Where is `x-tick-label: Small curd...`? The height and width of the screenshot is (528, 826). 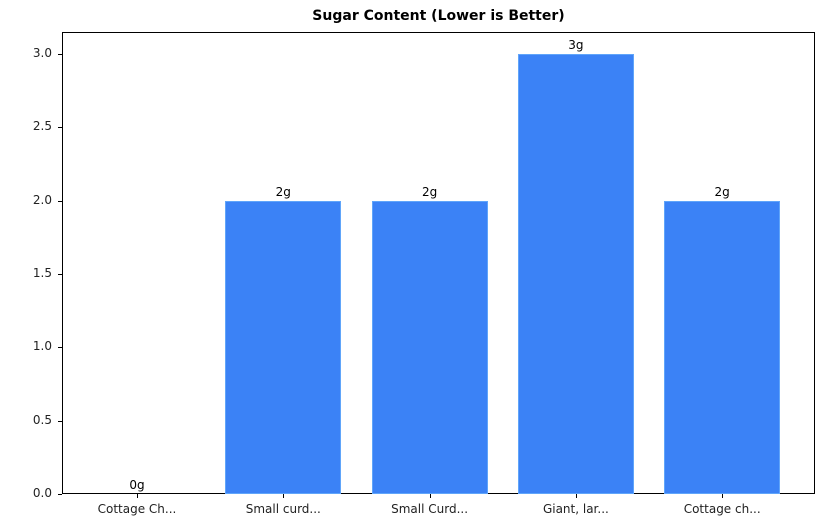
x-tick-label: Small curd... is located at coordinates (283, 509).